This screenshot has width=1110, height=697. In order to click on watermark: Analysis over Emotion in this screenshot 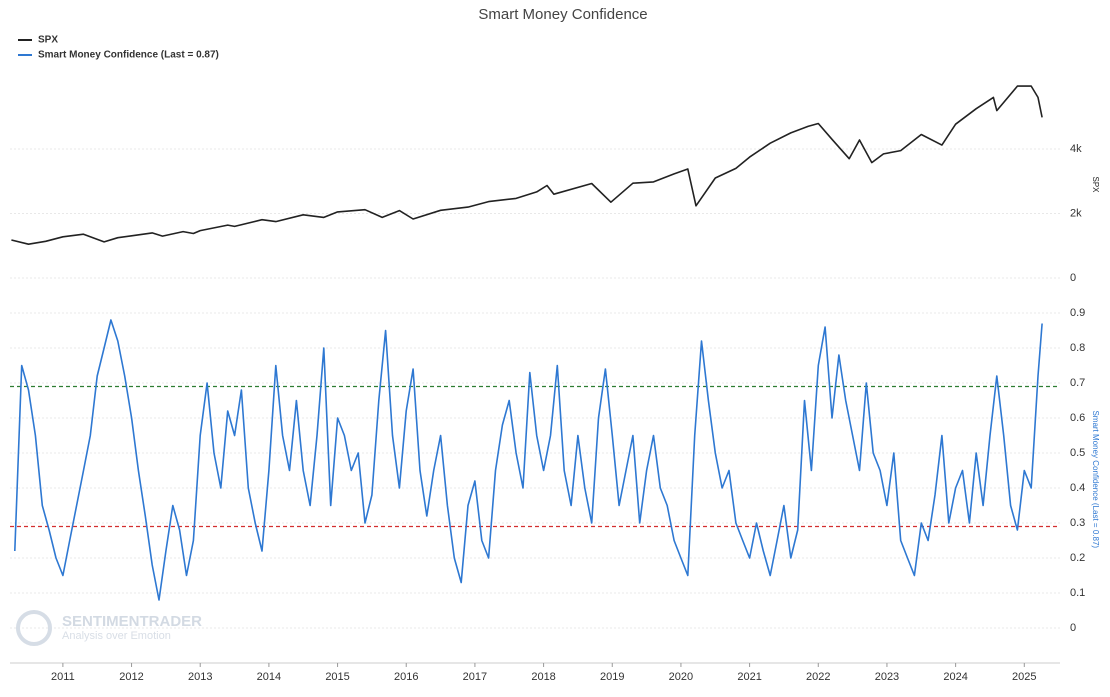, I will do `click(116, 636)`.